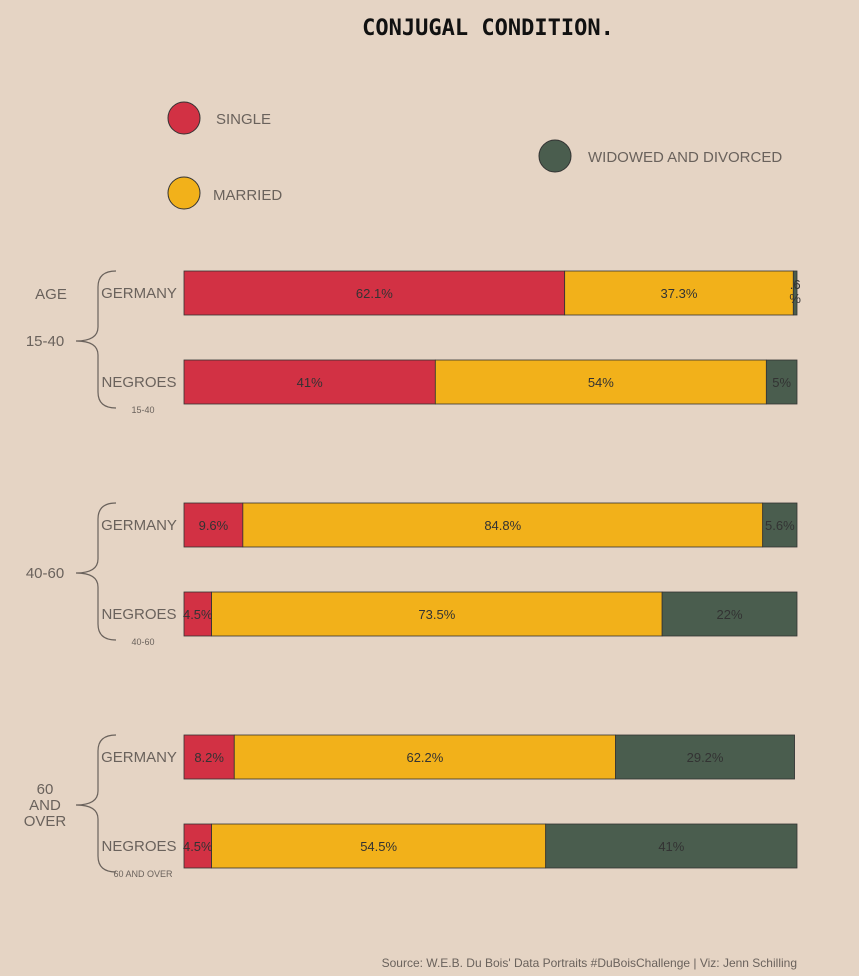  I want to click on bar-label-married: 54.5%, so click(378, 846).